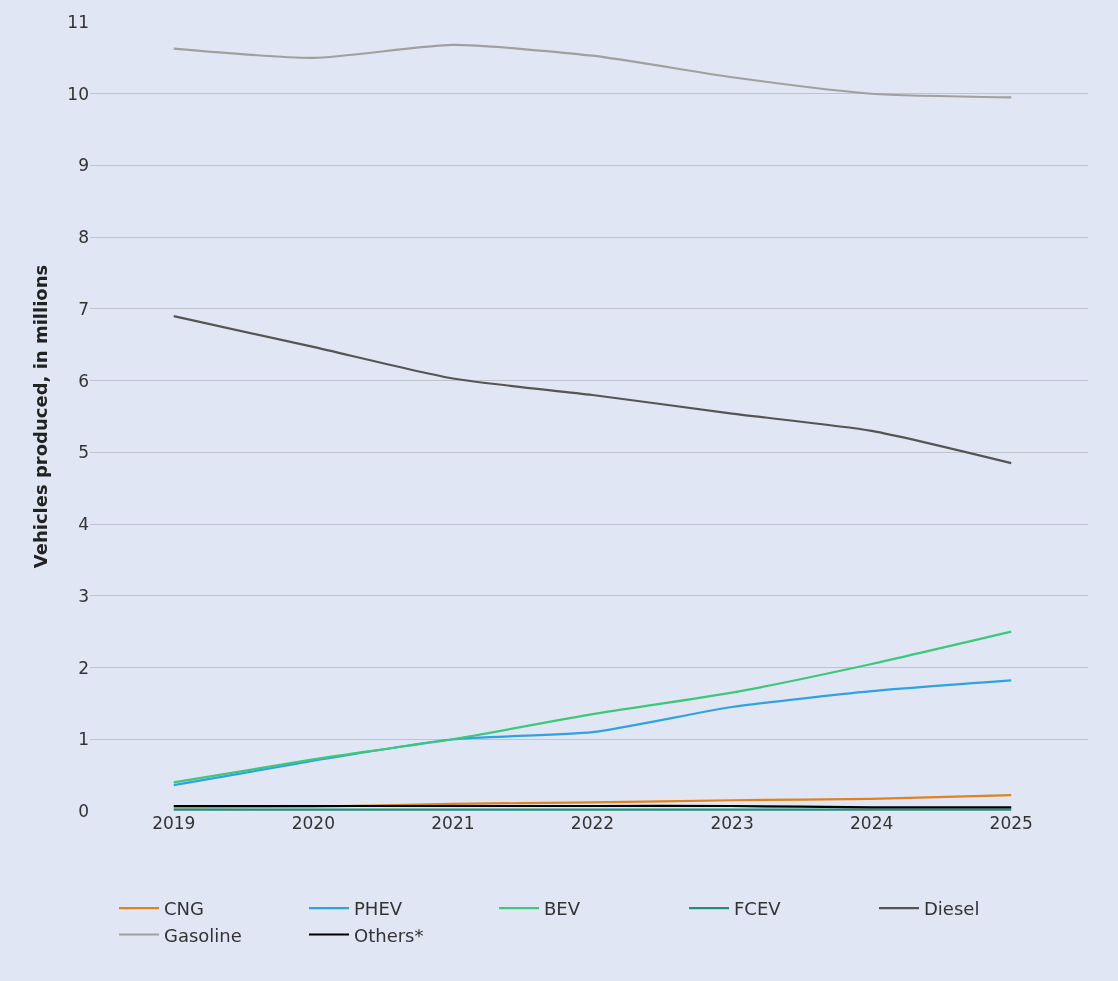 The height and width of the screenshot is (981, 1118). I want to click on x-tick-label: 2022, so click(592, 823).